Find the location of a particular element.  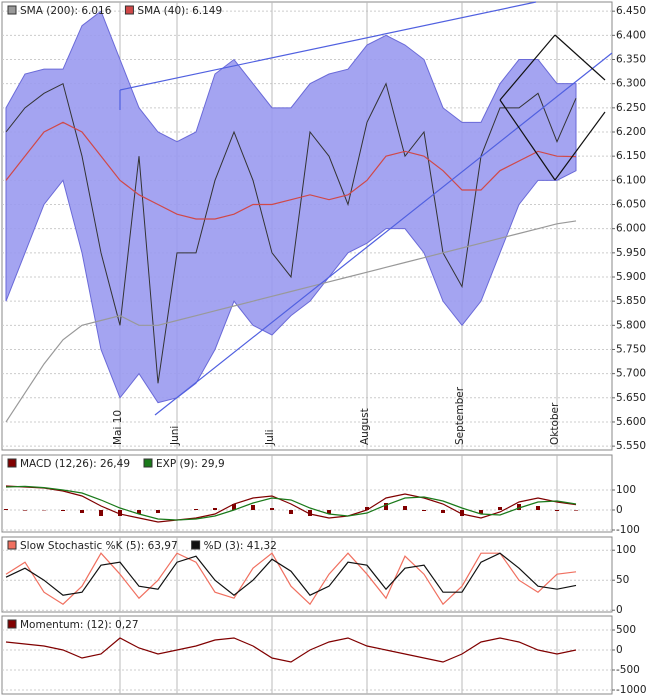

y-tick-label: 500 is located at coordinates (626, 630).